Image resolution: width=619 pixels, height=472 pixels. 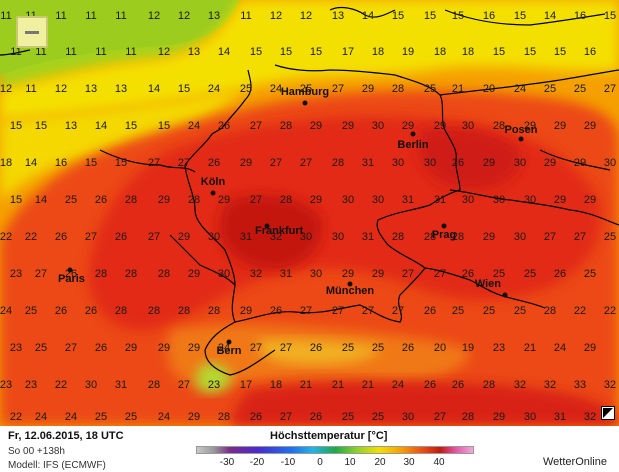 I want to click on city-label: Berlin, so click(x=412, y=145).